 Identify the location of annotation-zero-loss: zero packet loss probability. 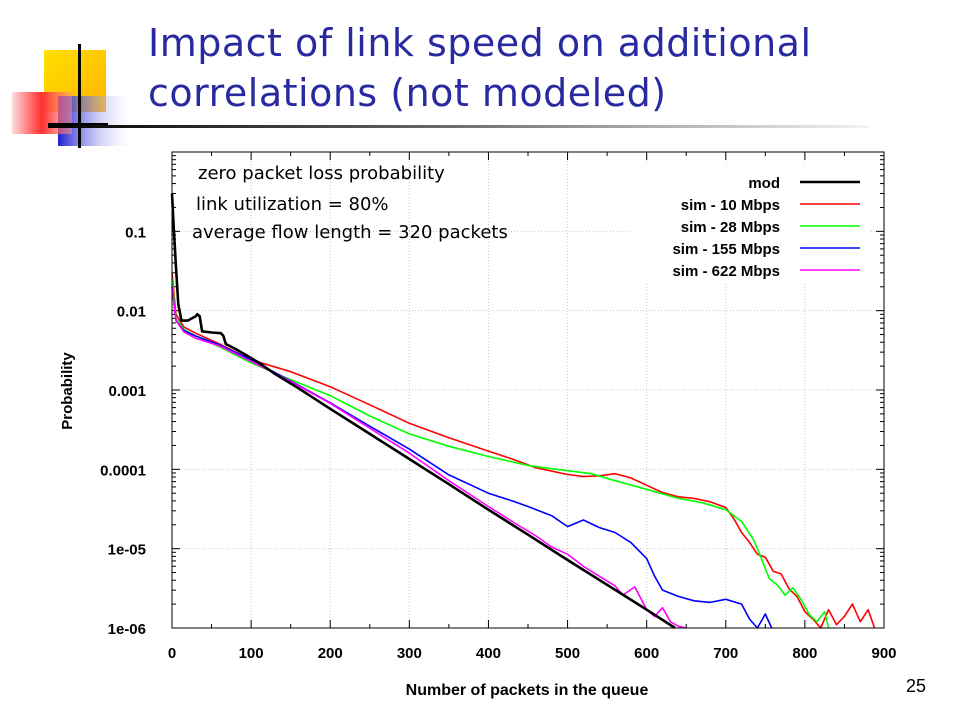
(321, 173).